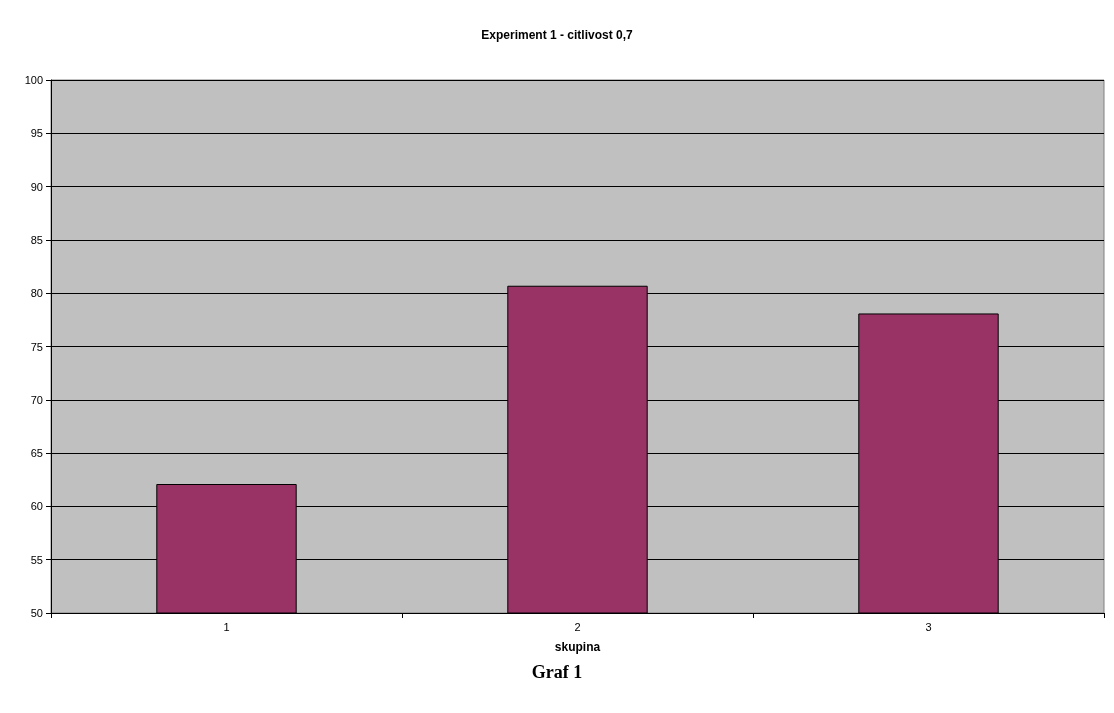  I want to click on y-tick-label: 80, so click(36, 293).